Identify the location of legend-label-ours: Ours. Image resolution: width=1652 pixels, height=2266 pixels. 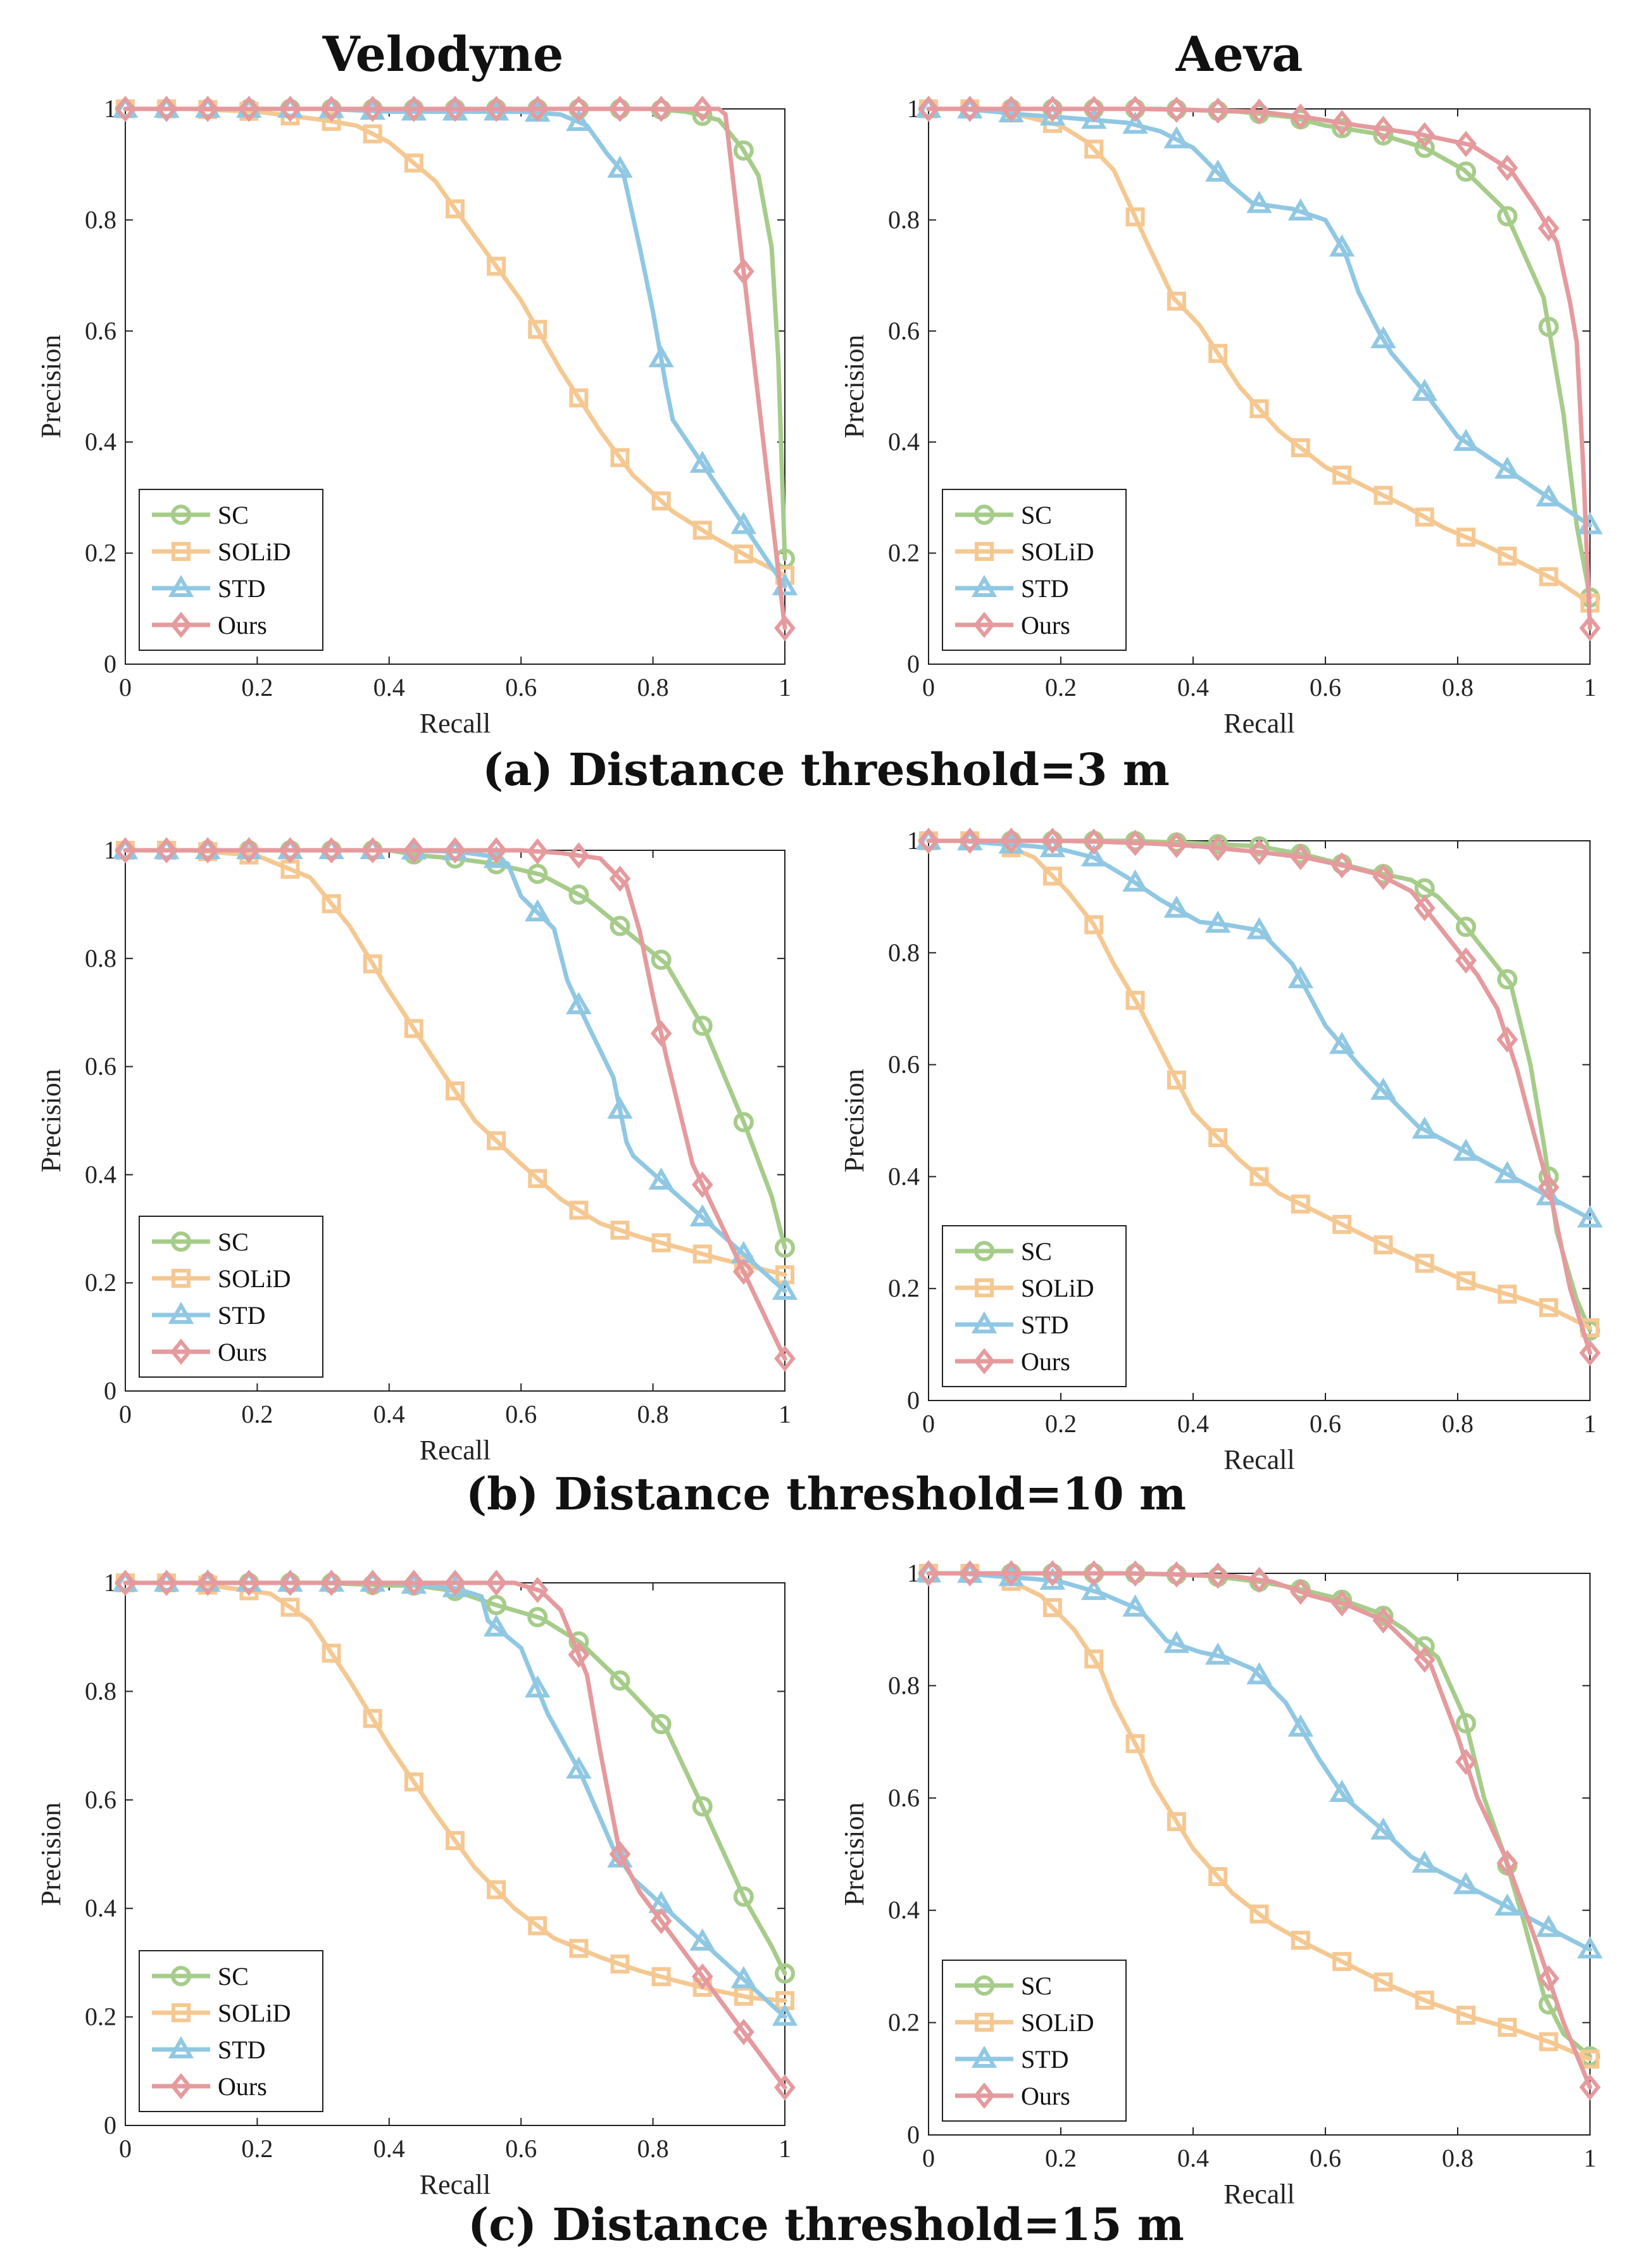
(242, 625).